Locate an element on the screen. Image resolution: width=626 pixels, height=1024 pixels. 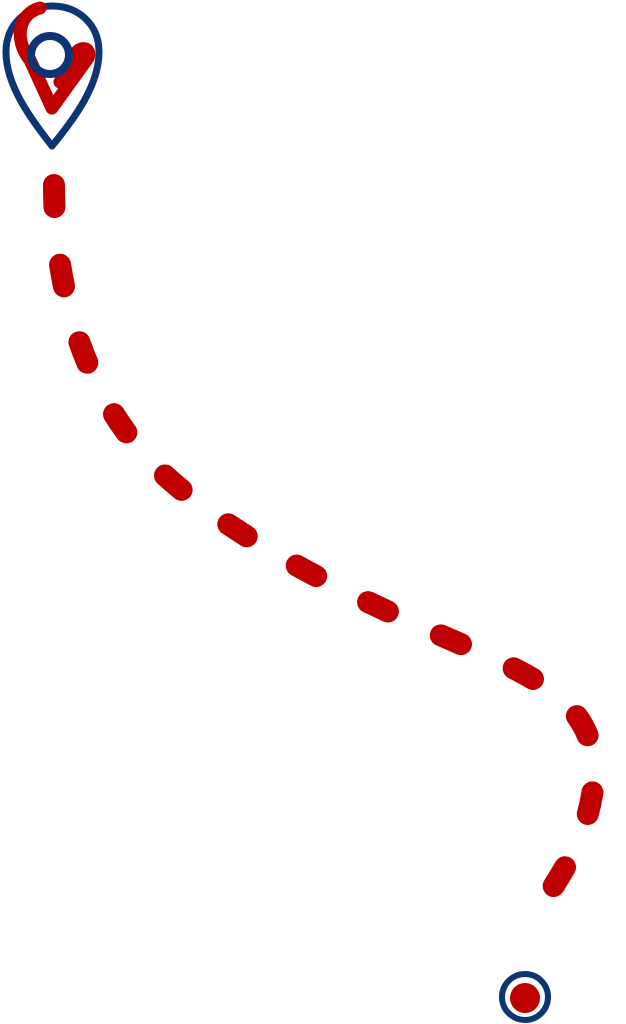
end-marker is located at coordinates (525, 997).